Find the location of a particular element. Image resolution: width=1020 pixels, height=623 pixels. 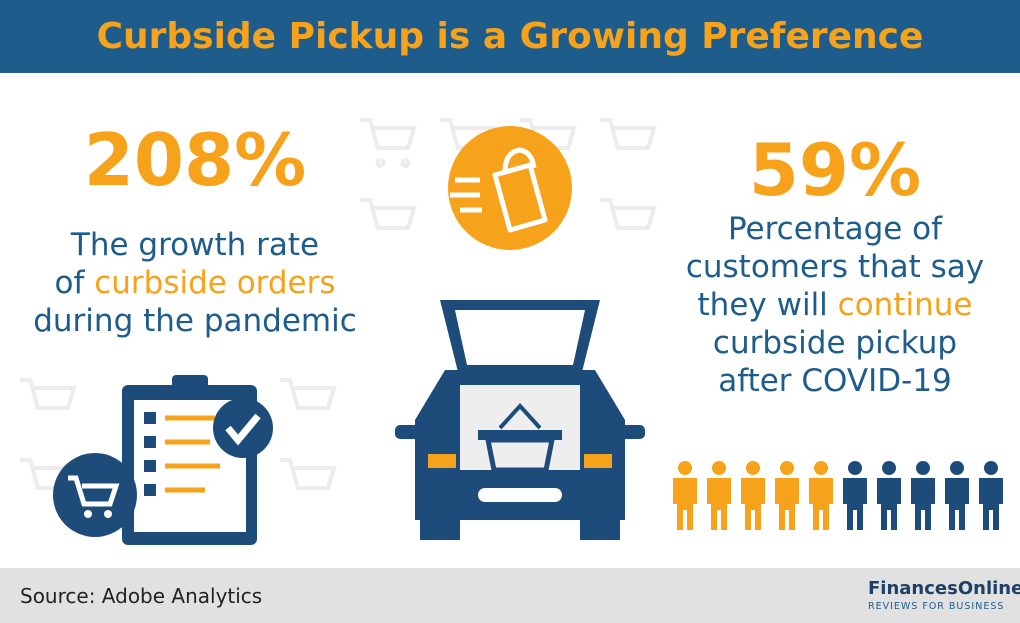

text-line: after COVID-19 is located at coordinates (835, 381).